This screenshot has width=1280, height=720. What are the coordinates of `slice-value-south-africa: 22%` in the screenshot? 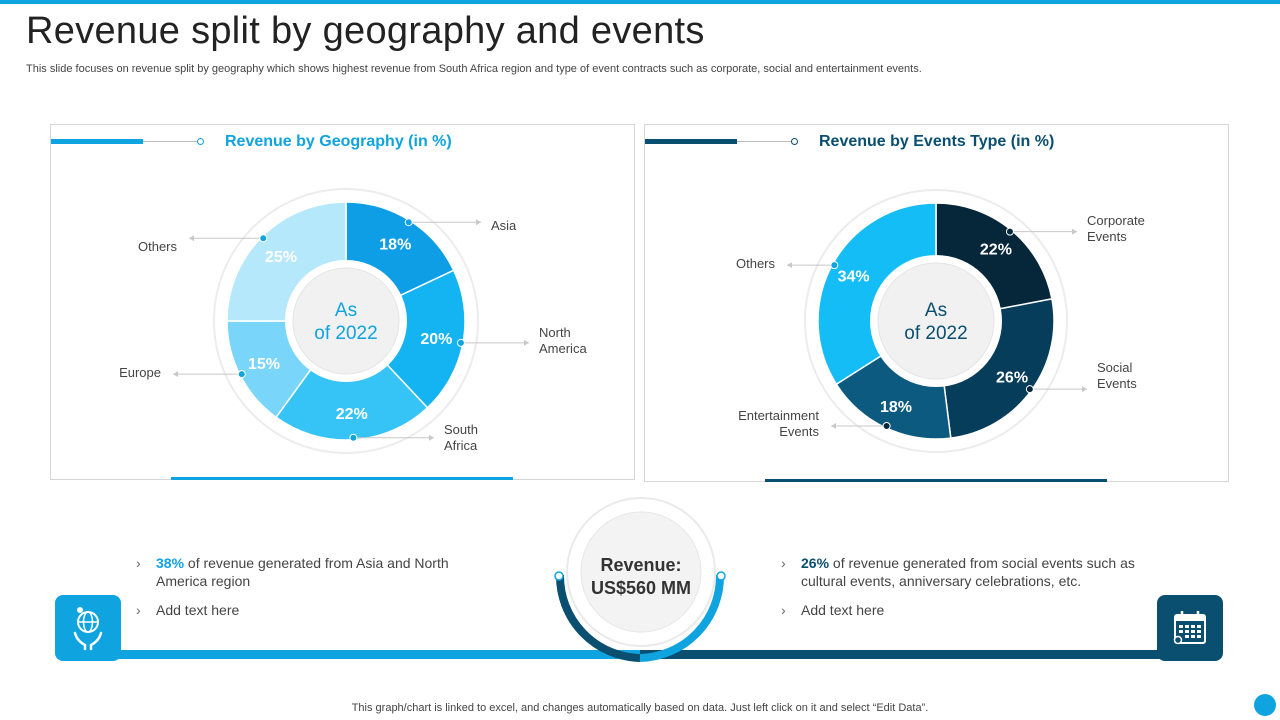 It's located at (352, 414).